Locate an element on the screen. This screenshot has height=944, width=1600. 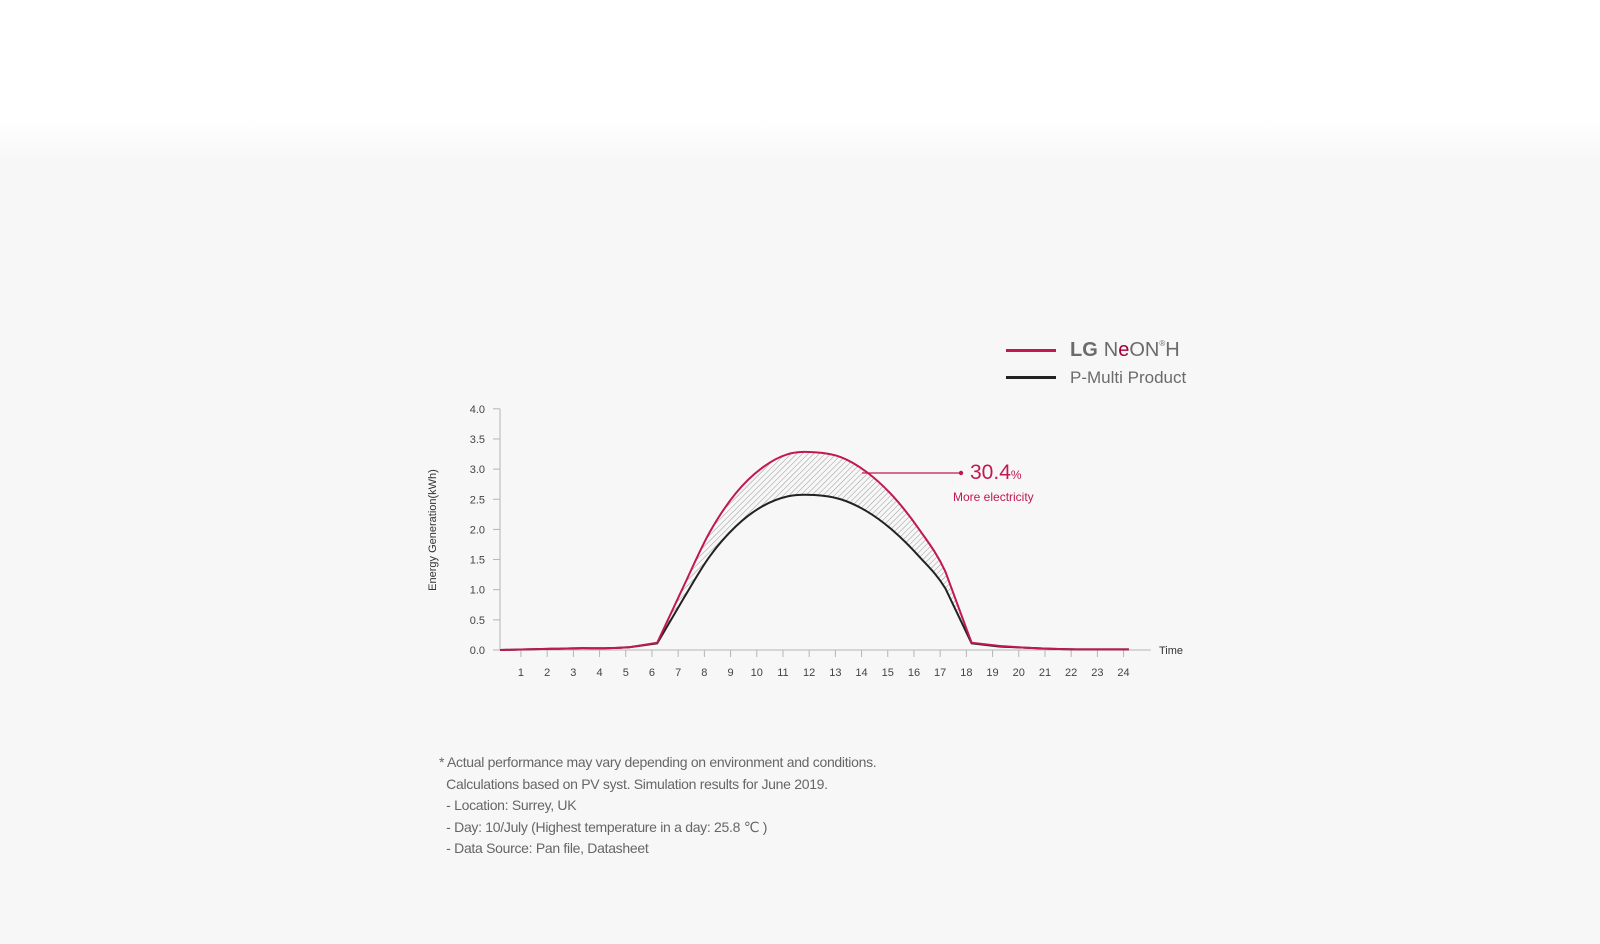
annotation-pointer is located at coordinates (913, 473).